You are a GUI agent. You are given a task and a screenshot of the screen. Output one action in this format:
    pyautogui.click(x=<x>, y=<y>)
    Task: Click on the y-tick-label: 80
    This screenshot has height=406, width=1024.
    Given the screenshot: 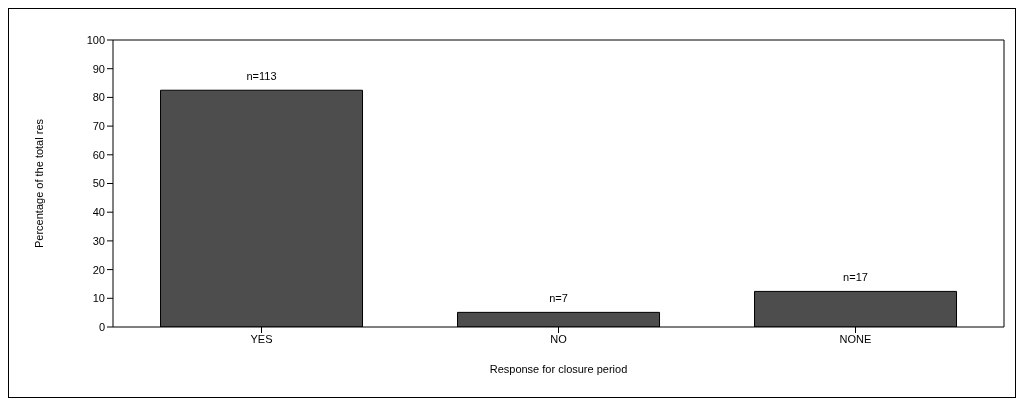 What is the action you would take?
    pyautogui.click(x=98, y=97)
    